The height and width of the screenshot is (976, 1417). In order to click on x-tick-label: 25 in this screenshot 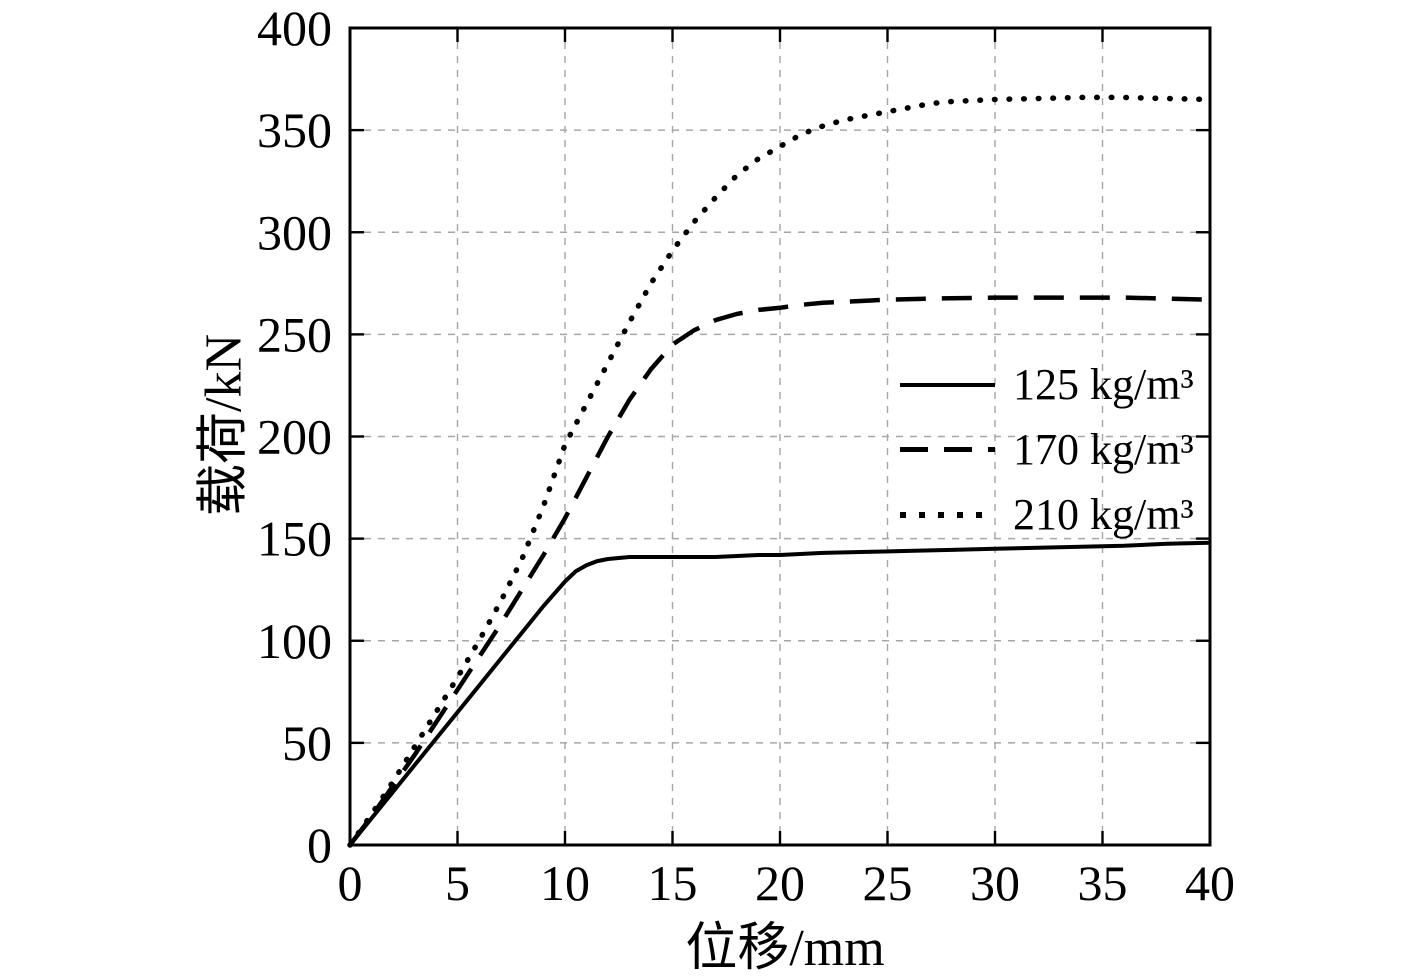, I will do `click(888, 883)`.